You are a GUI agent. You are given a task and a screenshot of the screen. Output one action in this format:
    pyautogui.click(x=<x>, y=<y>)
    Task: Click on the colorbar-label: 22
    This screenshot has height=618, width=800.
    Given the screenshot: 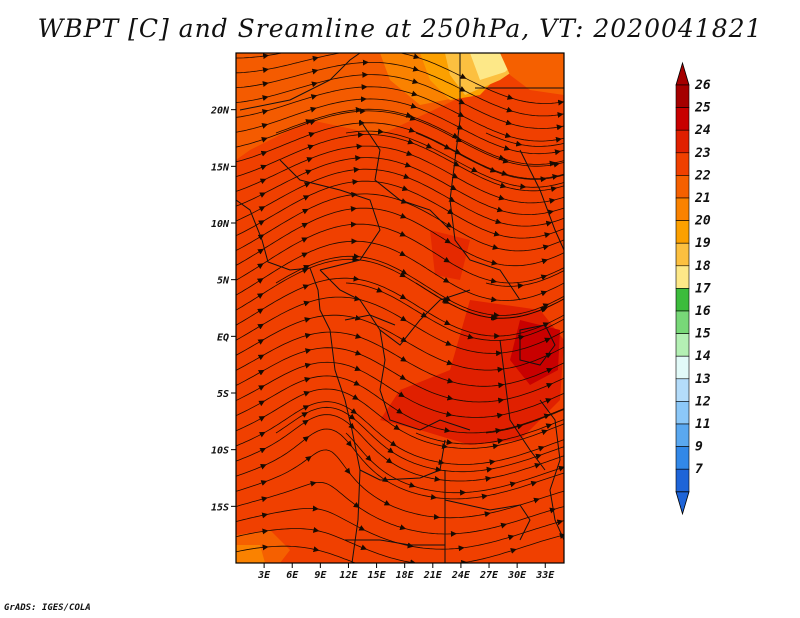 What is the action you would take?
    pyautogui.click(x=702, y=175)
    